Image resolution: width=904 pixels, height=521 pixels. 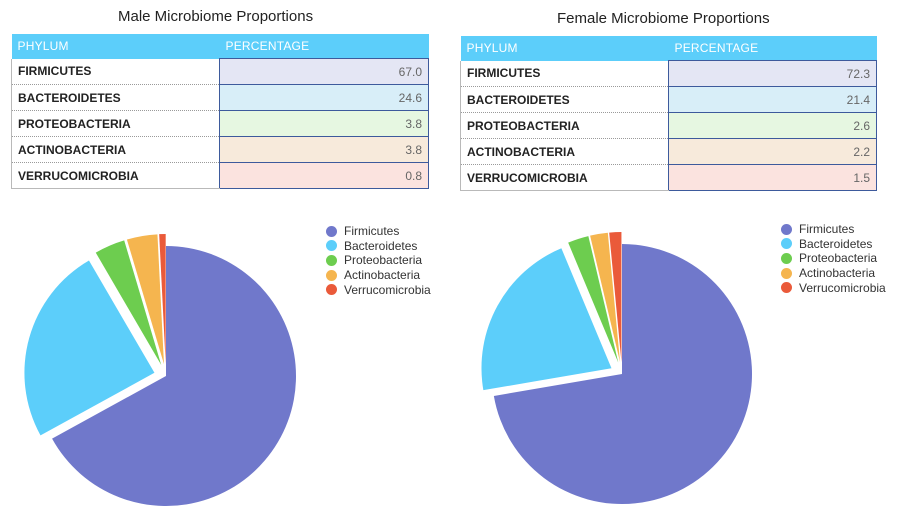 I want to click on percentage-cell: 67.0, so click(x=324, y=71).